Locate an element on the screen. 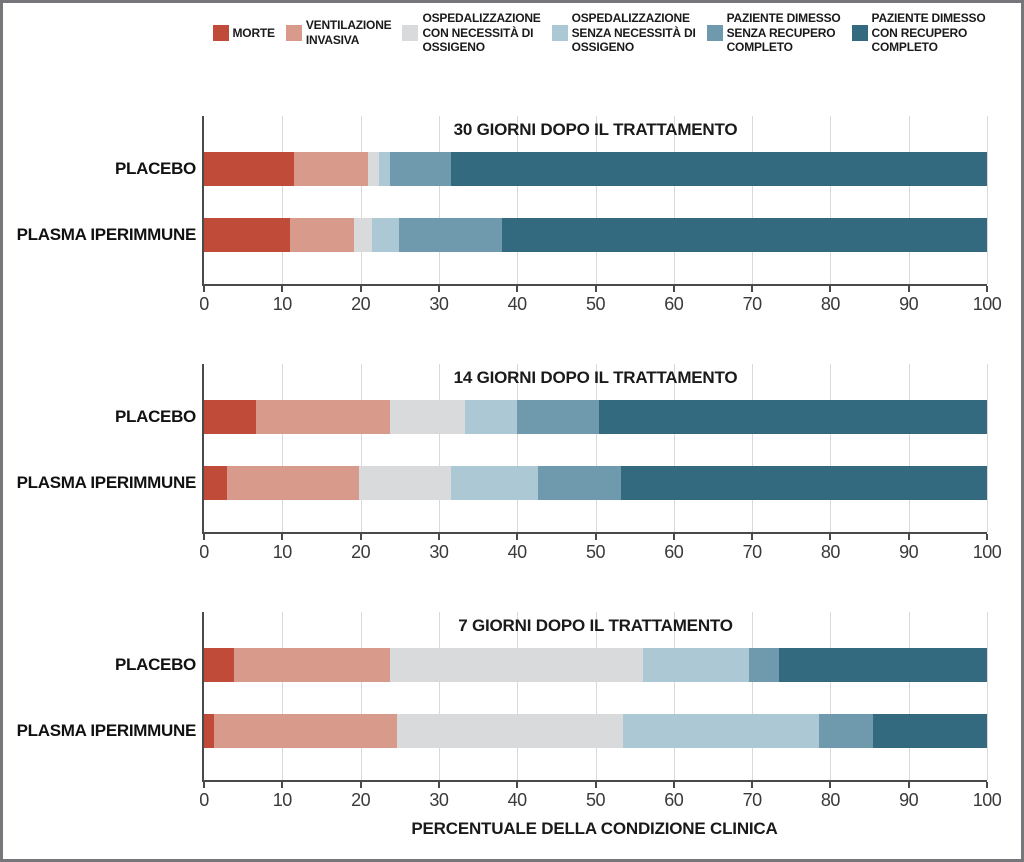 Image resolution: width=1024 pixels, height=862 pixels. legend-item-dimesso-con-recupero: PAZIENTE DIMESSO CON RECUPERO COMPLETO is located at coordinates (918, 33).